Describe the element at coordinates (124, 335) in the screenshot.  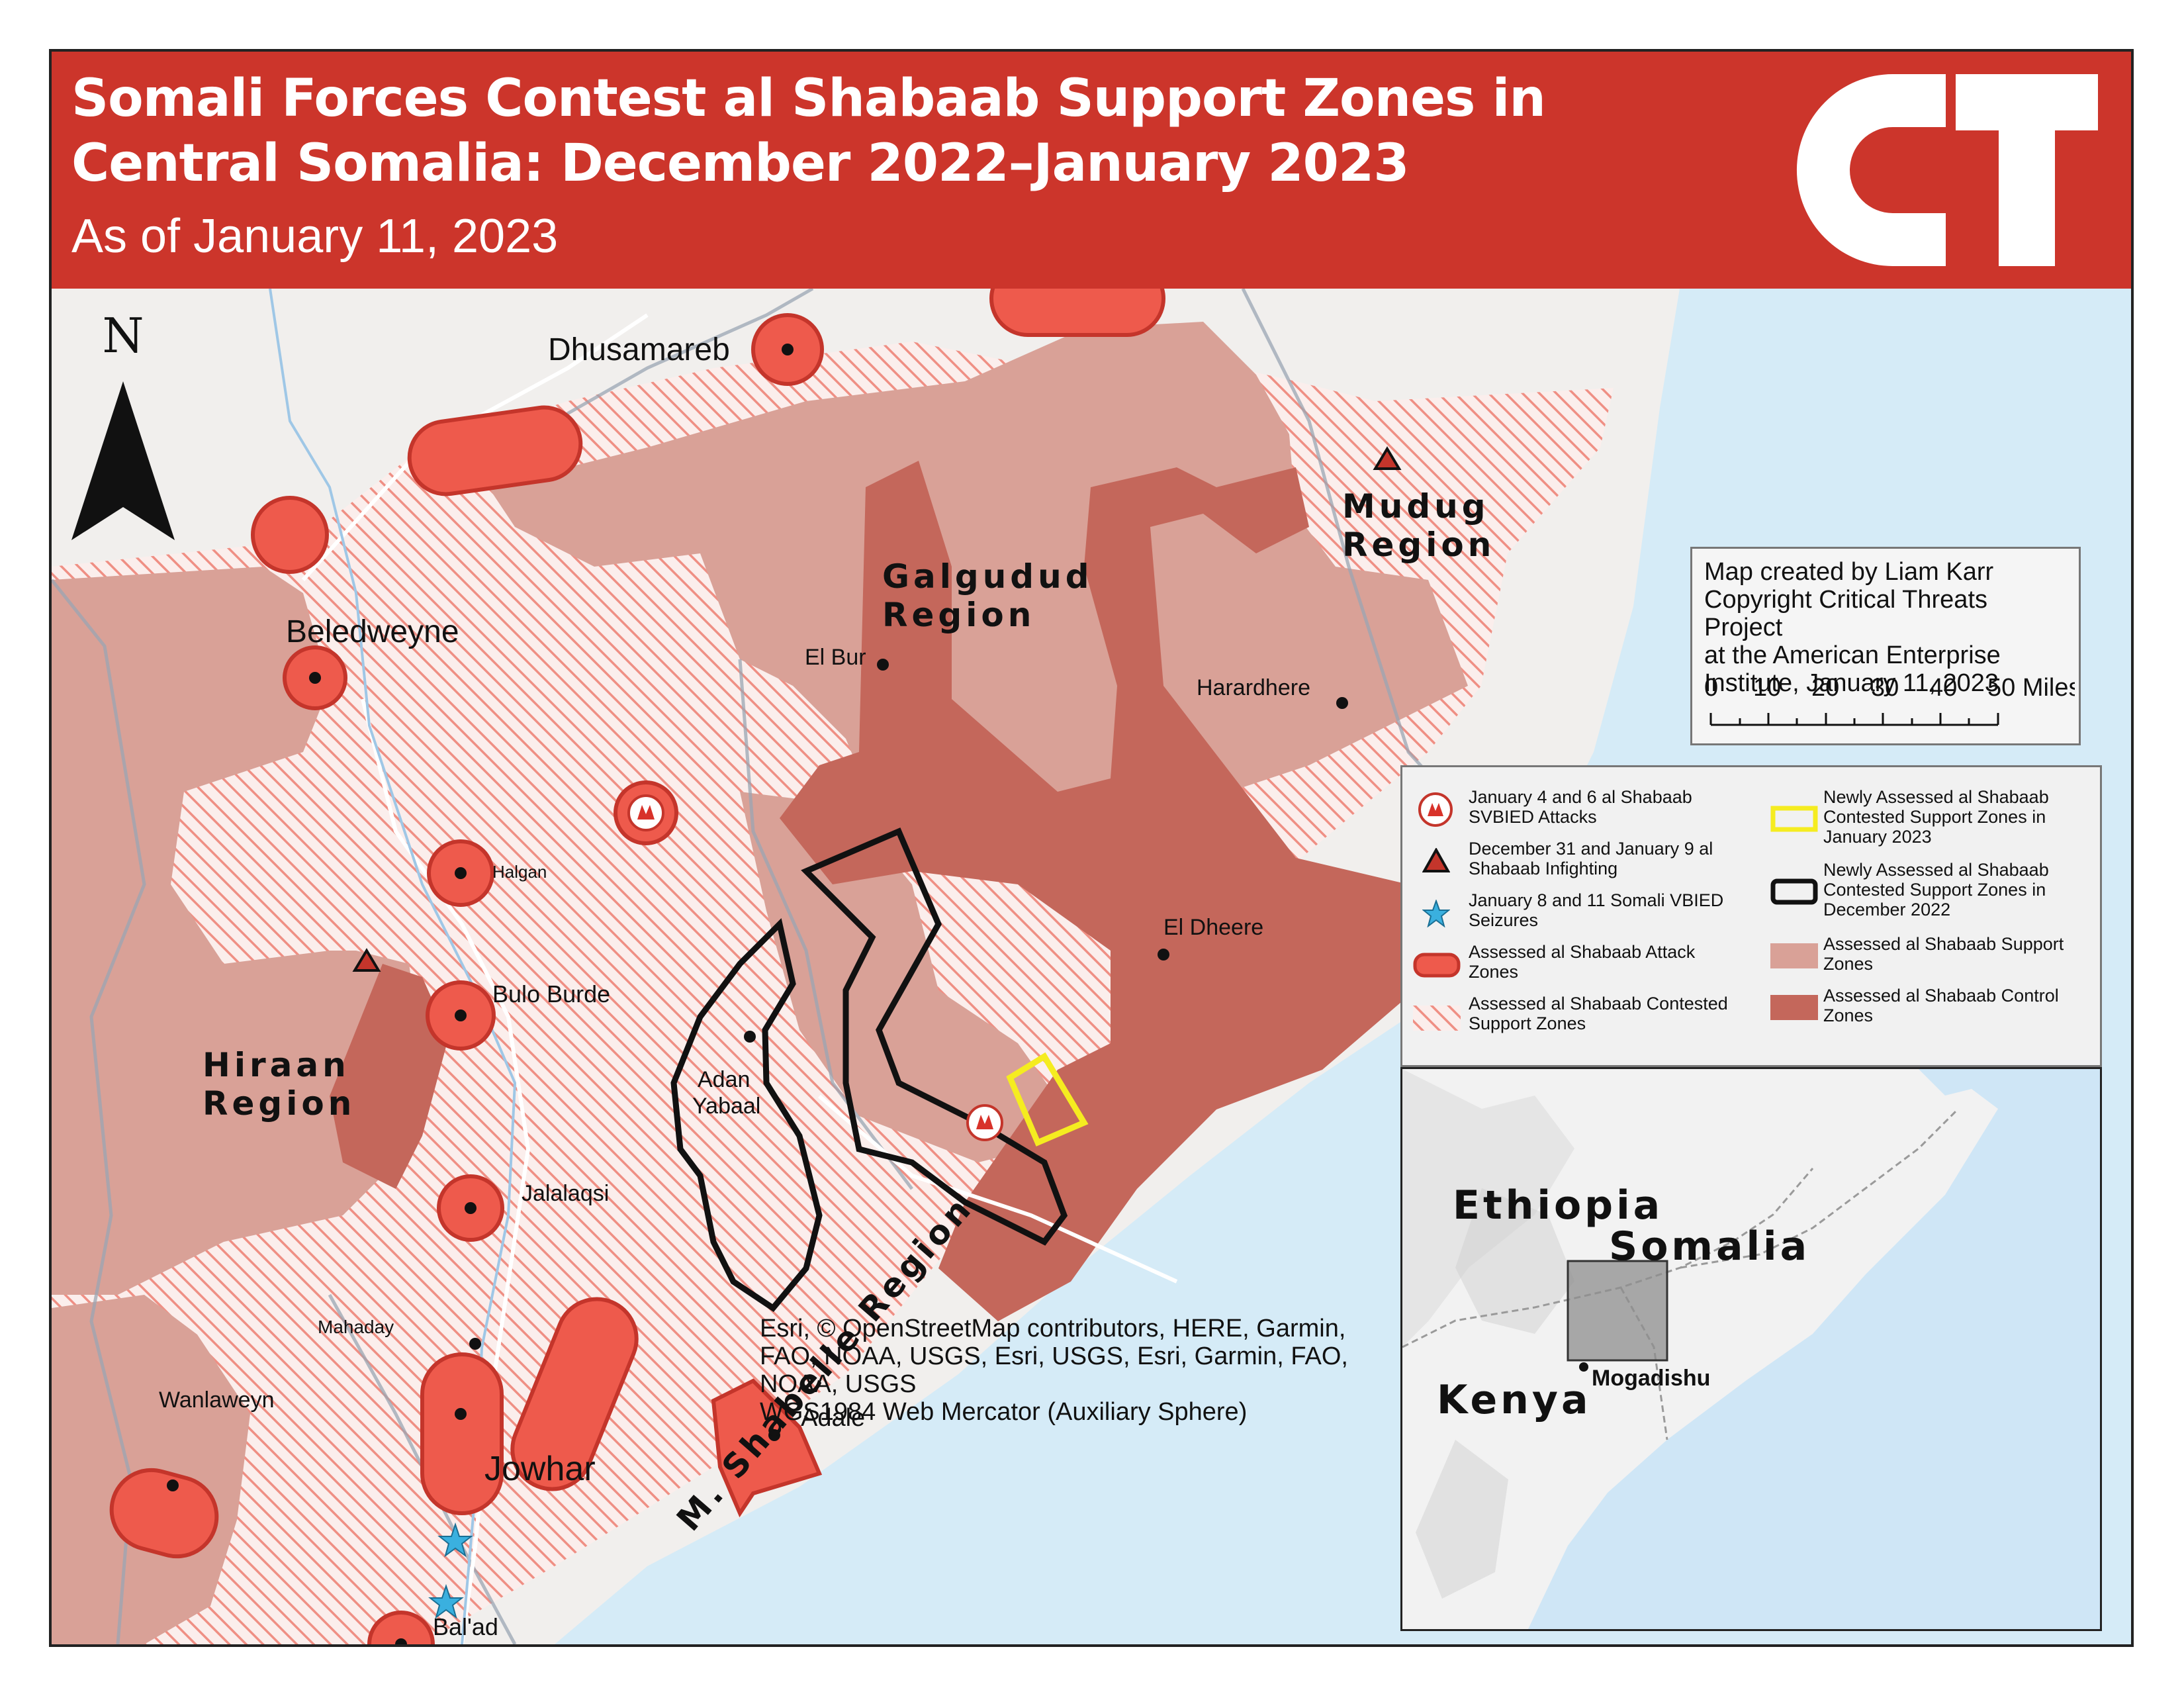
I see `north-label: N` at that location.